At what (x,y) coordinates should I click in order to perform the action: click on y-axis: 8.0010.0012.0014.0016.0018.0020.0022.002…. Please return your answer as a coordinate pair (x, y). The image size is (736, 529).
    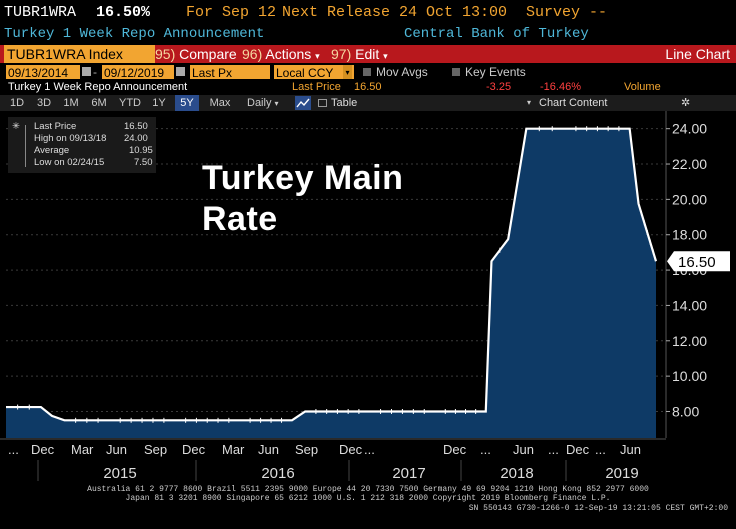
    Looking at the image, I should click on (697, 274).